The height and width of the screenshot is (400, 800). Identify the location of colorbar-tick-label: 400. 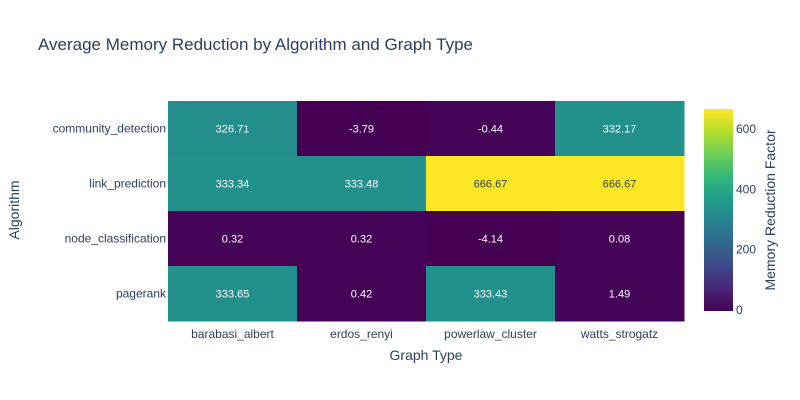
(746, 189).